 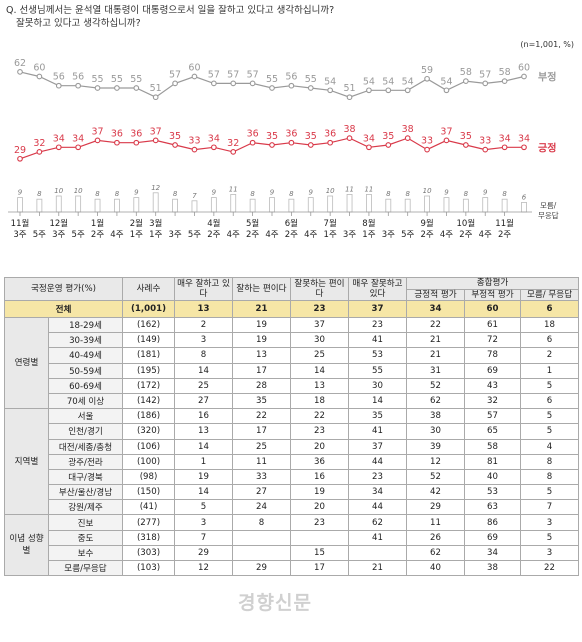 I want to click on header-dk: 모름/ 무응답, so click(x=550, y=294).